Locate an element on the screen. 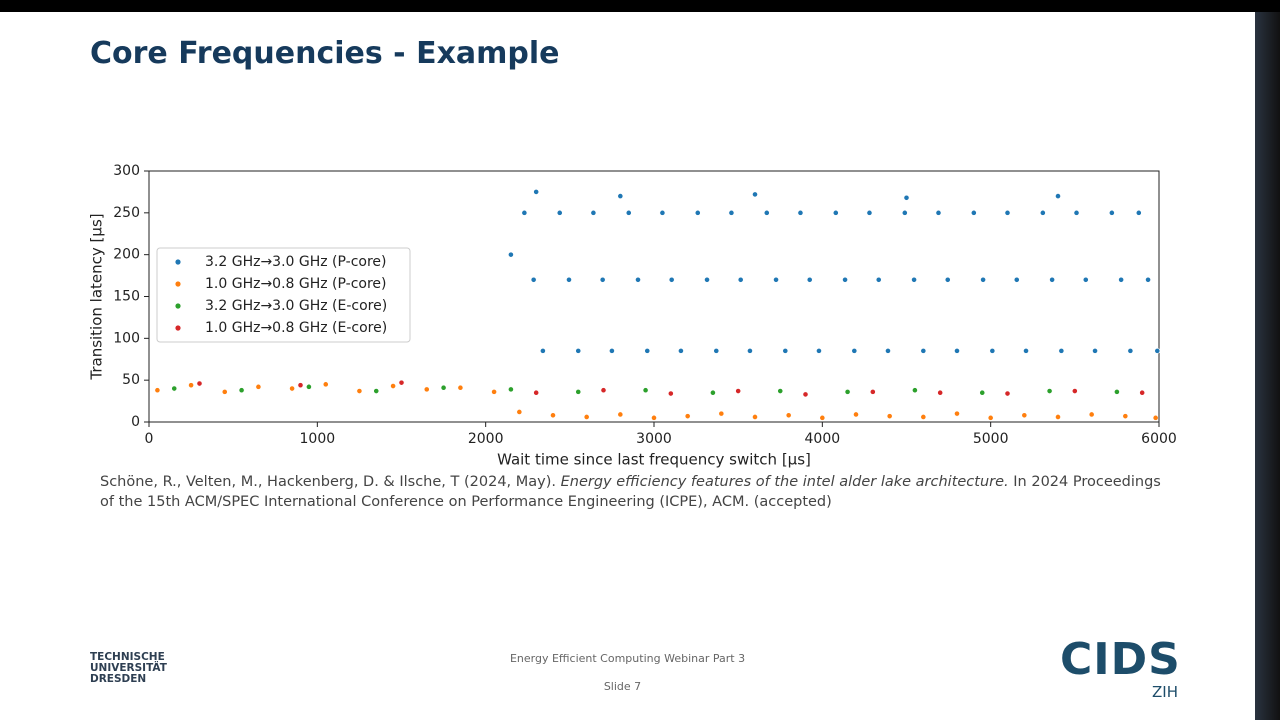 The image size is (1280, 720). x-tick-label: 3000 is located at coordinates (654, 439).